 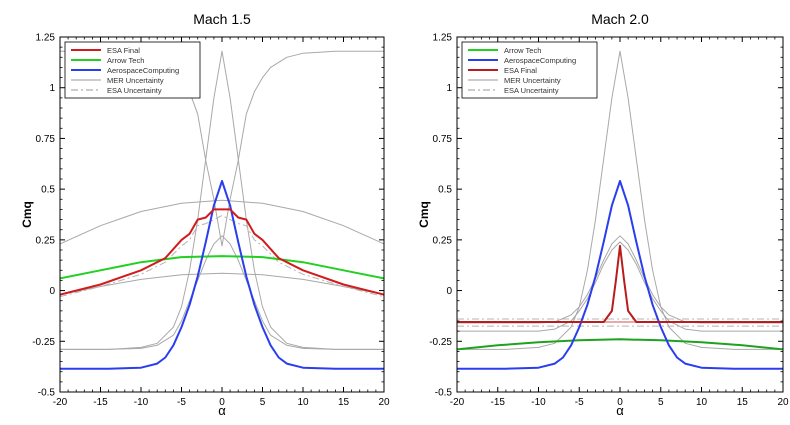 What do you see at coordinates (222, 19) in the screenshot?
I see `chart-title: Mach 1.5` at bounding box center [222, 19].